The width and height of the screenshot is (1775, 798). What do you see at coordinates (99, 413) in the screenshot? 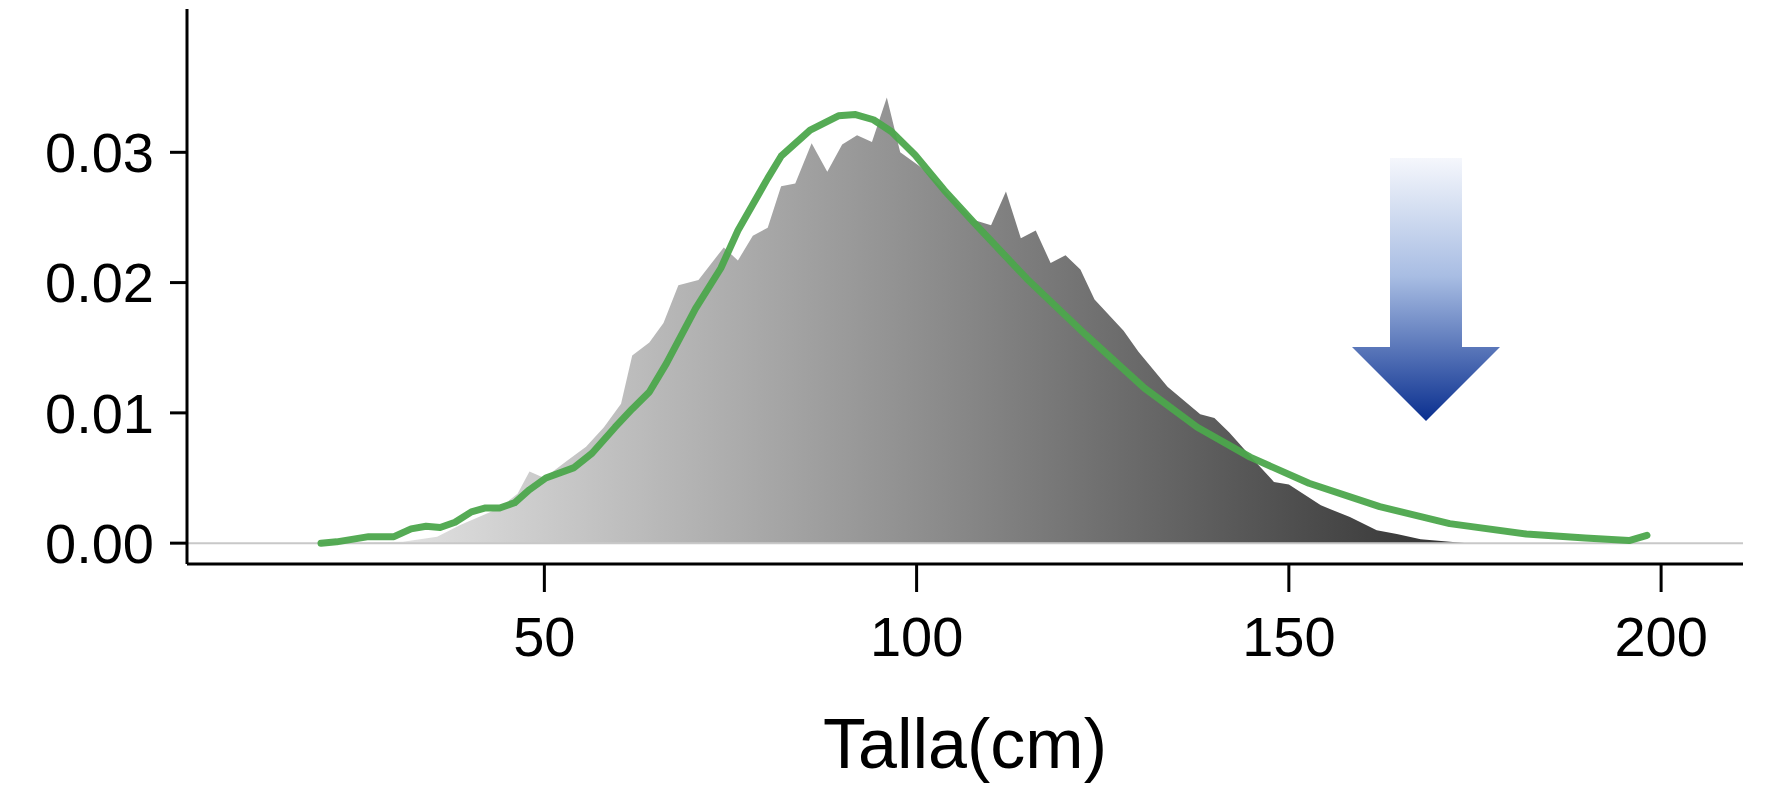
I see `y-tick-label: 0.01` at bounding box center [99, 413].